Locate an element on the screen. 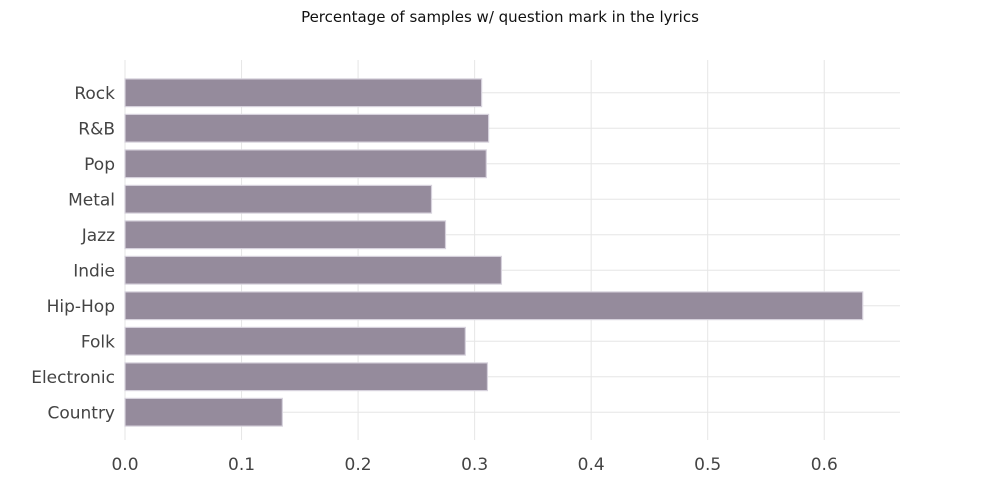 The height and width of the screenshot is (500, 1000). category-label-3: Metal is located at coordinates (91, 200).